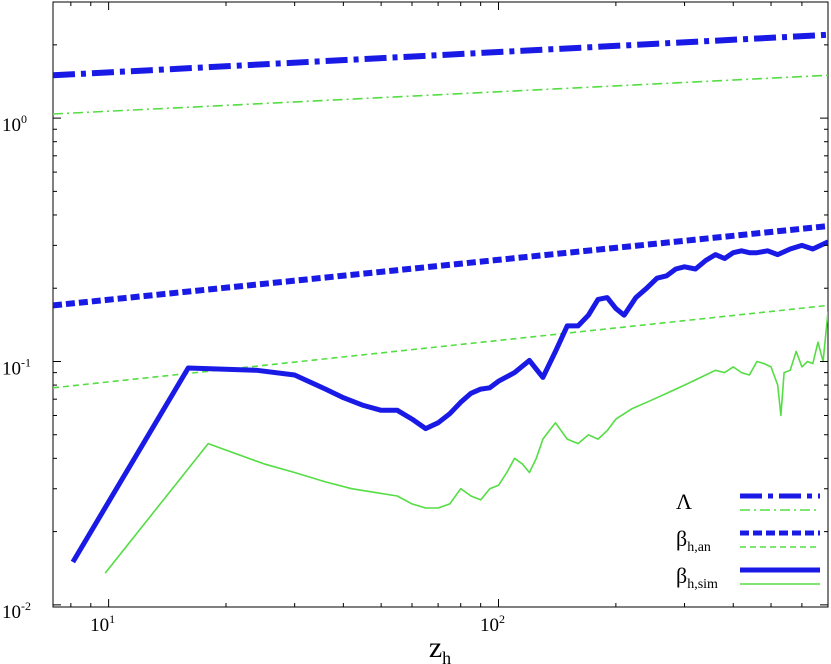 The width and height of the screenshot is (831, 664). What do you see at coordinates (14, 124) in the screenshot?
I see `y-tick-label: 10⁰` at bounding box center [14, 124].